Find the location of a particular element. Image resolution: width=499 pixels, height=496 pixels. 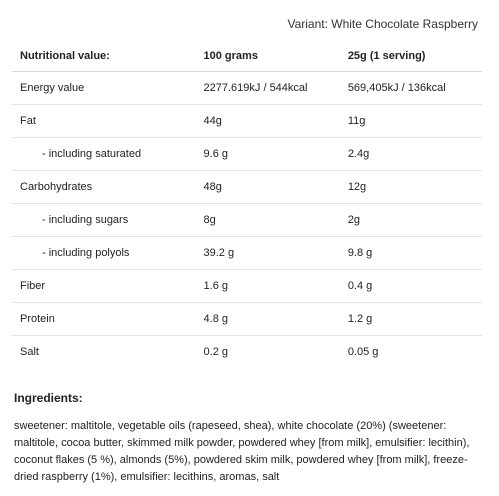

row-label: Carbohydrates is located at coordinates (108, 187).